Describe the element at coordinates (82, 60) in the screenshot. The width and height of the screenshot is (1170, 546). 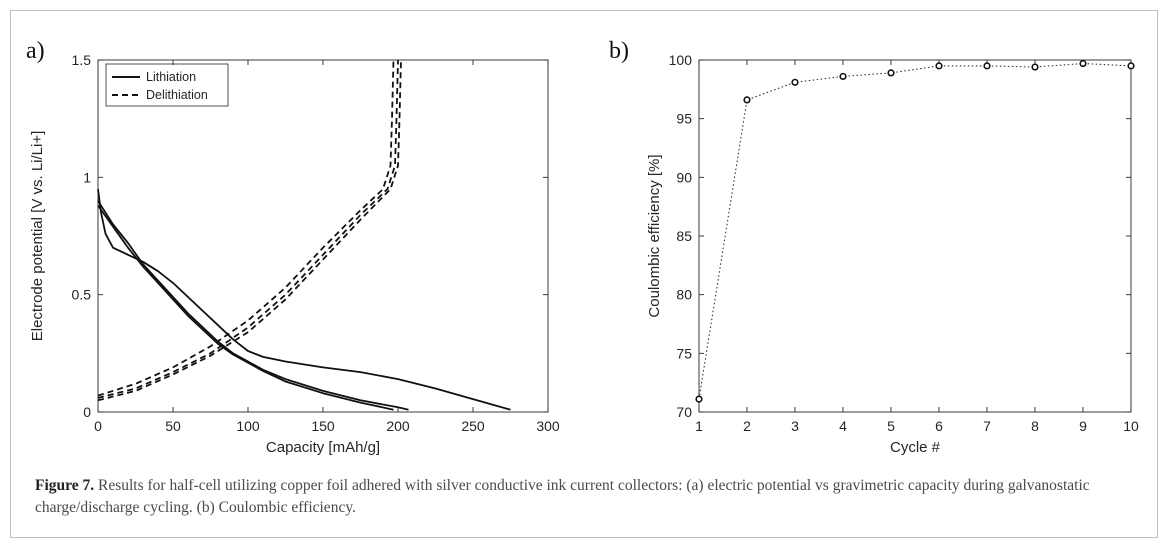
I see `panel-a-y-tick-label: 1.5` at that location.